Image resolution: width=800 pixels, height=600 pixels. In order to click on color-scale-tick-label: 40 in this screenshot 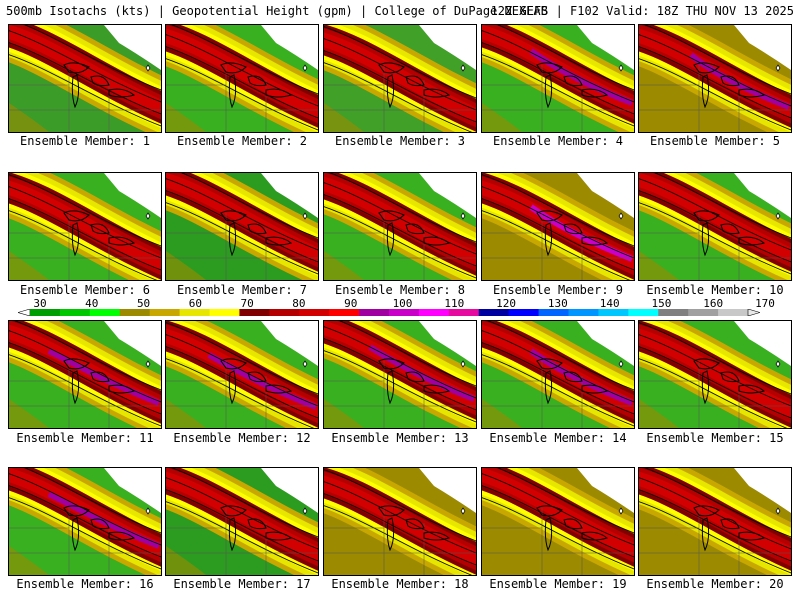, I will do `click(92, 303)`.